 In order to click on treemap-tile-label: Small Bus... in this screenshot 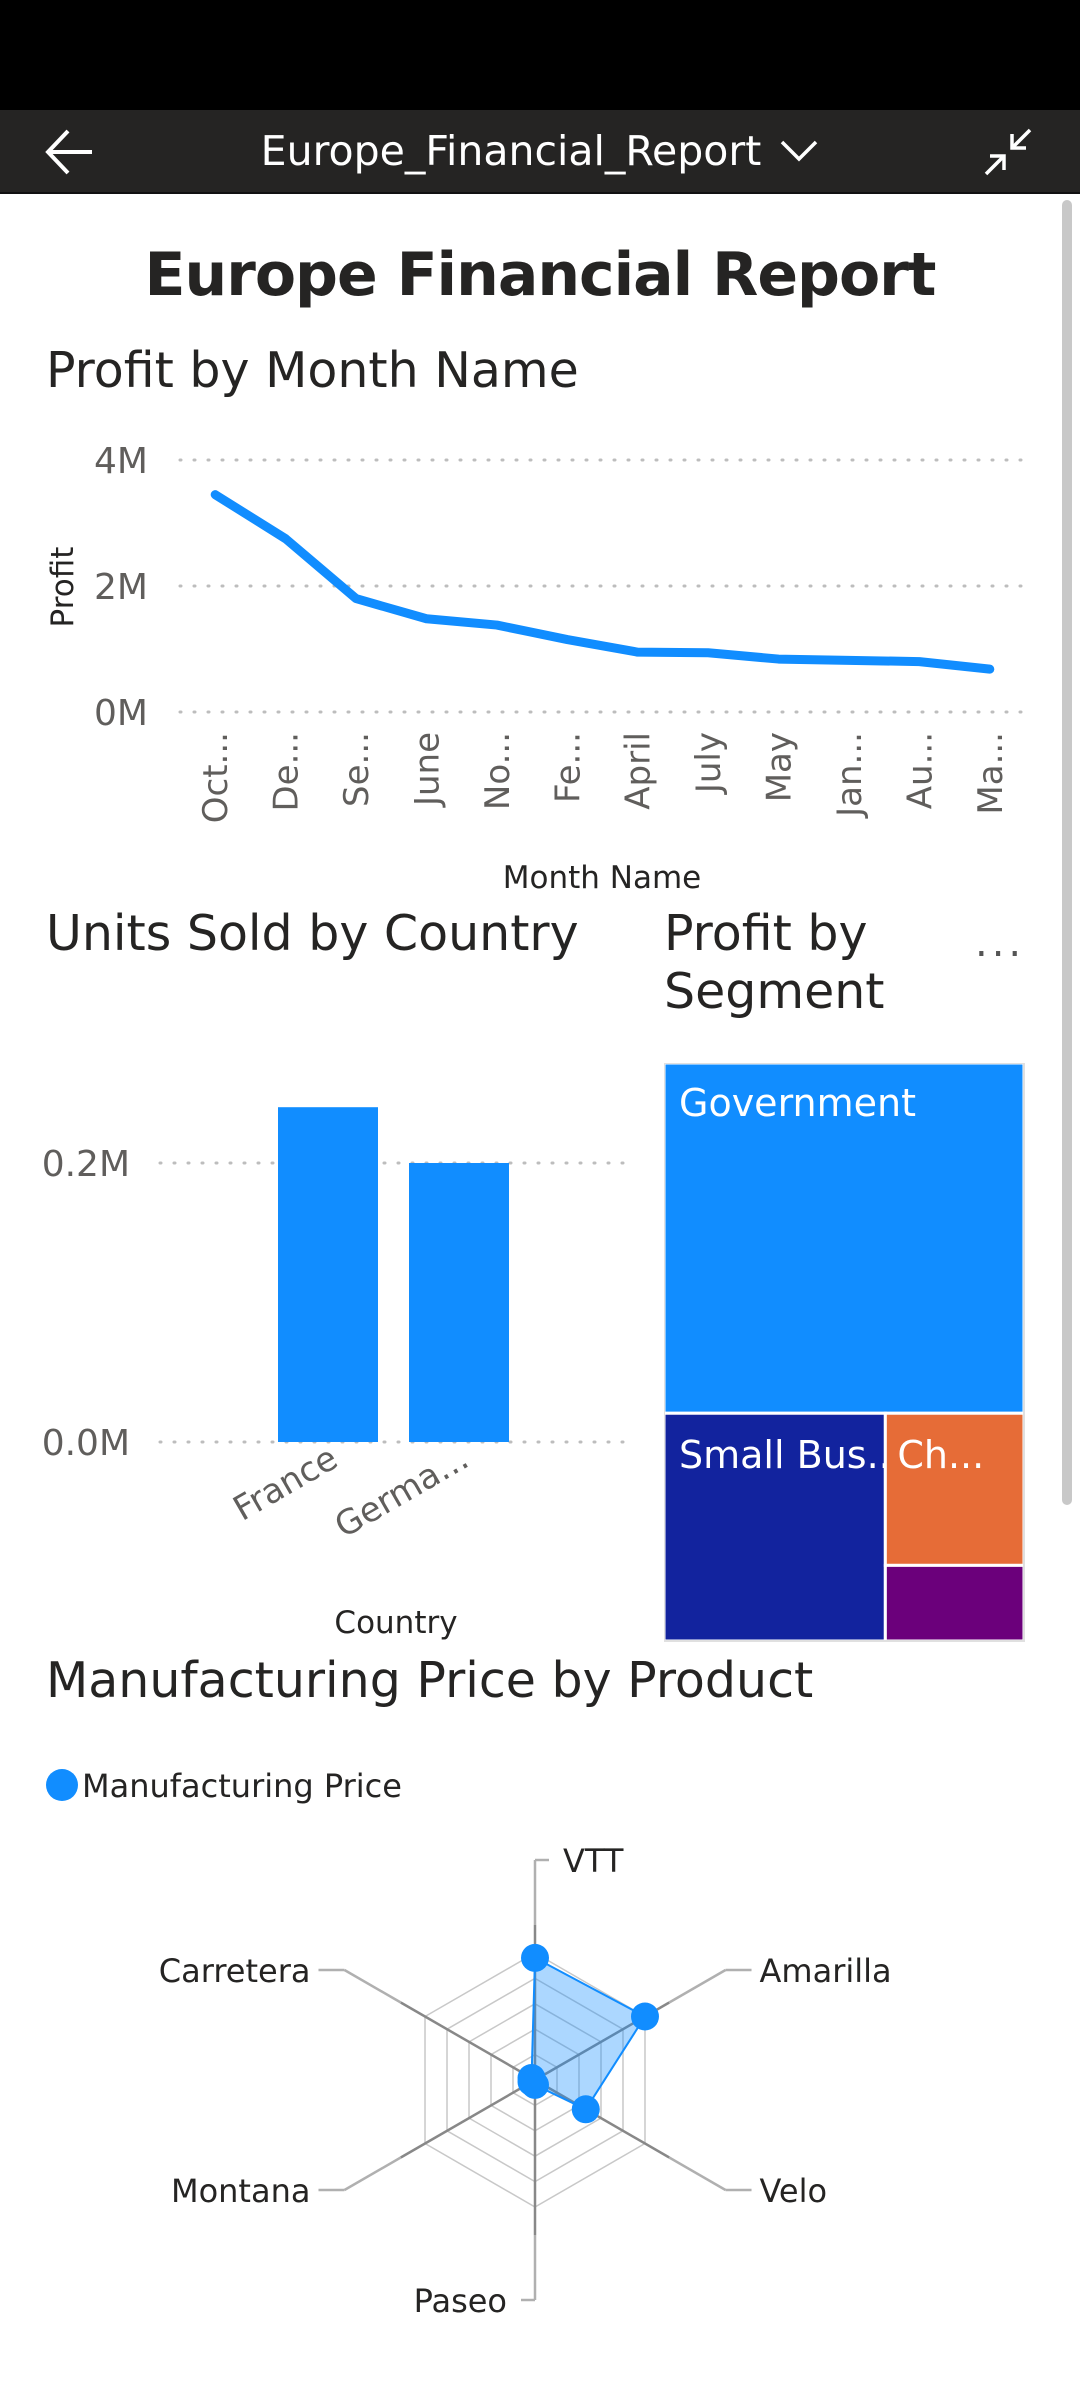, I will do `click(791, 1455)`.